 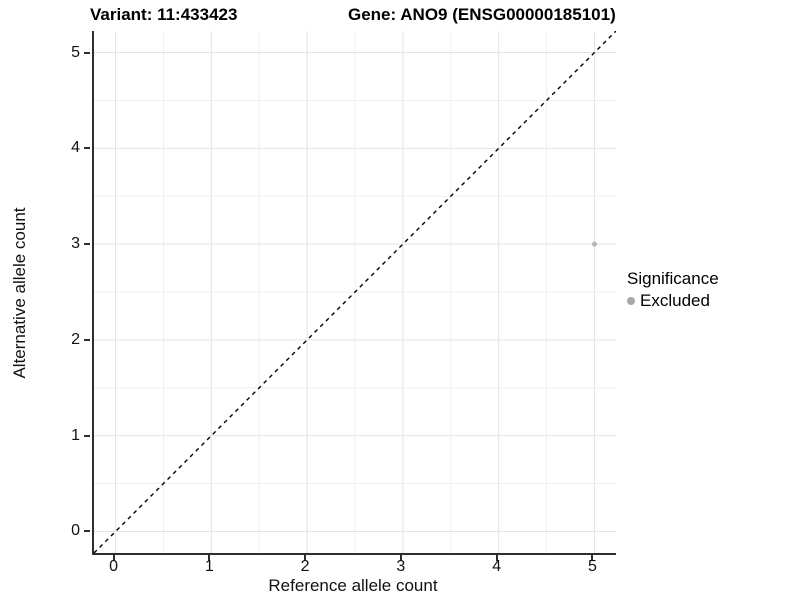 I want to click on plot-title-variant: Variant: 11:433423, so click(x=164, y=14).